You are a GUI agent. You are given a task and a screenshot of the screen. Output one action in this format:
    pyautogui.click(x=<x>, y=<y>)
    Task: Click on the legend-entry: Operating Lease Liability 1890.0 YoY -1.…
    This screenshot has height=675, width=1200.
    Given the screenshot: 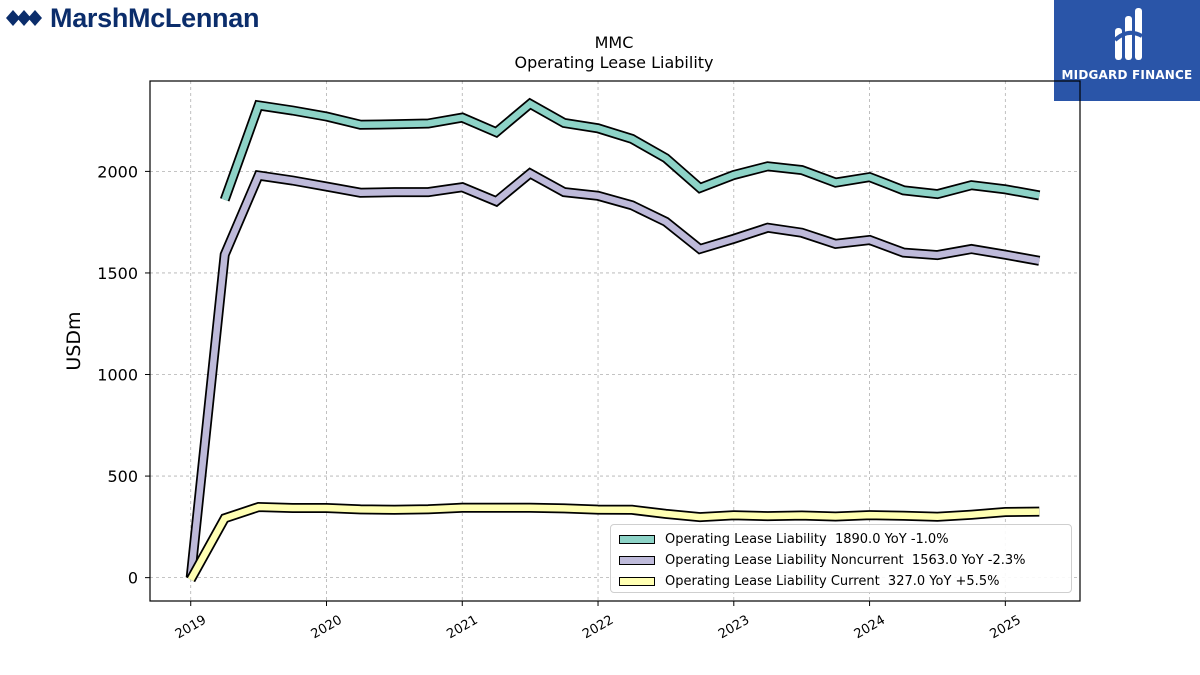 What is the action you would take?
    pyautogui.click(x=841, y=539)
    